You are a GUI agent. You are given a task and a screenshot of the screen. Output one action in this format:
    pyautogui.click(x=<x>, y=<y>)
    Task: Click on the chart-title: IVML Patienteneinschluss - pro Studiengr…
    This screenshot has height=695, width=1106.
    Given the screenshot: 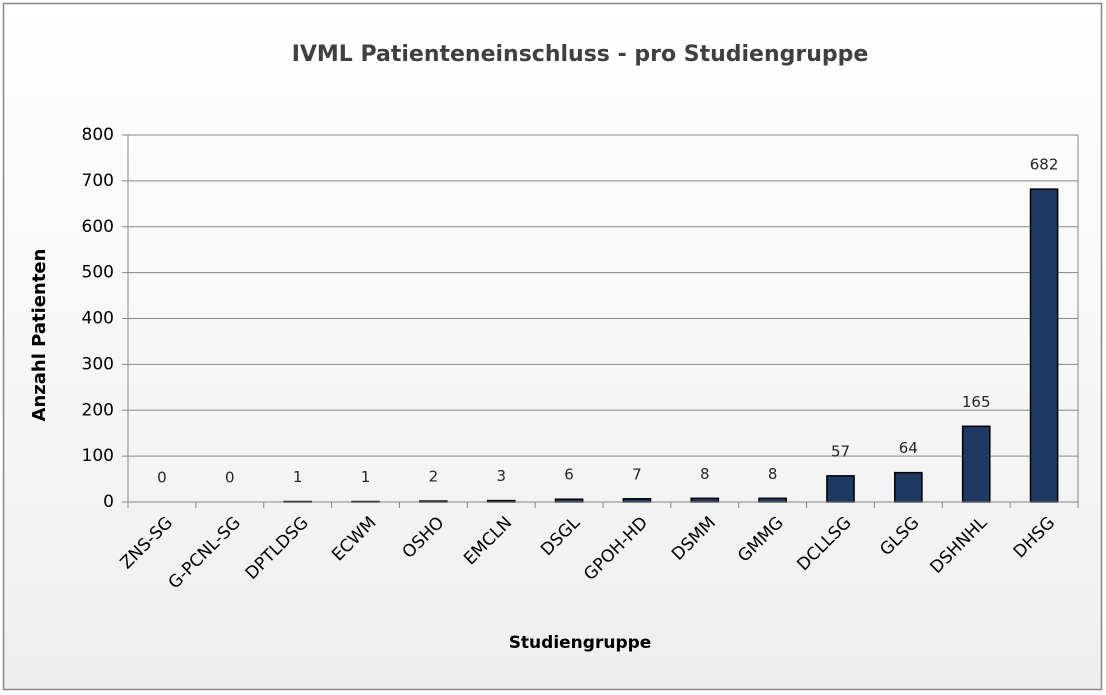 What is the action you would take?
    pyautogui.click(x=580, y=54)
    